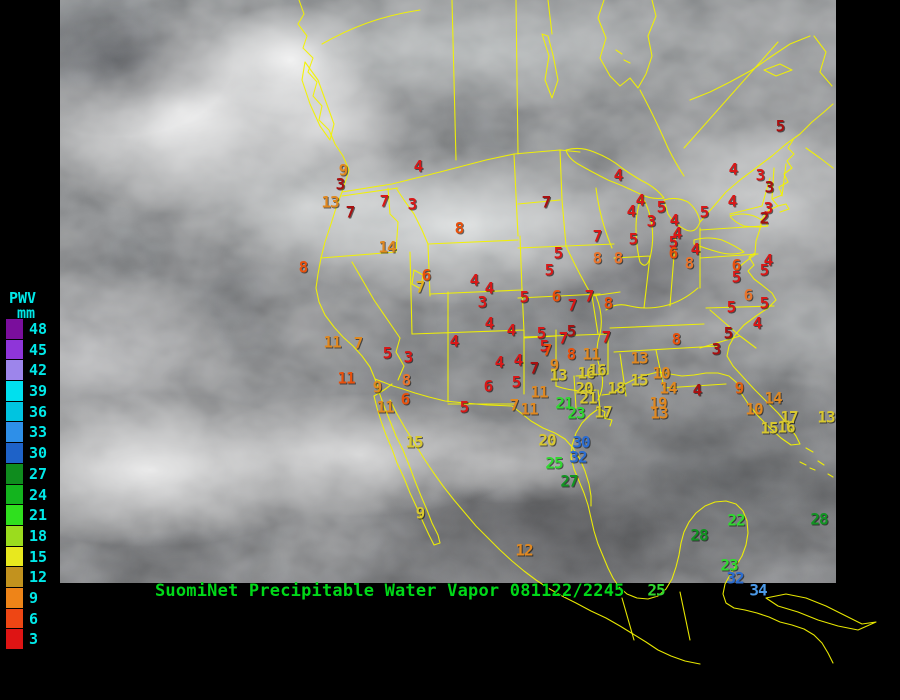 The width and height of the screenshot is (900, 700). Describe the element at coordinates (38, 329) in the screenshot. I see `legend-value-label: 48` at that location.